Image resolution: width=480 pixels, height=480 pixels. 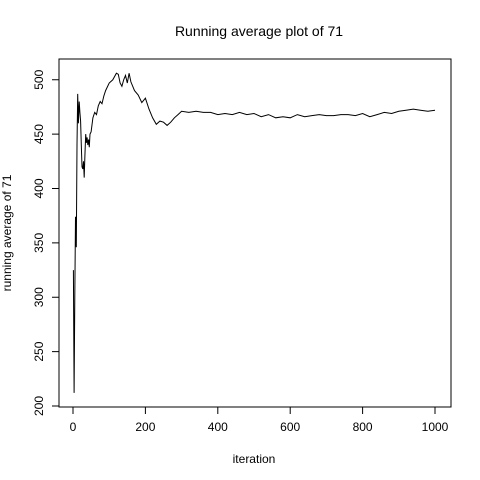 I want to click on x-tick-label: 800, so click(x=363, y=427).